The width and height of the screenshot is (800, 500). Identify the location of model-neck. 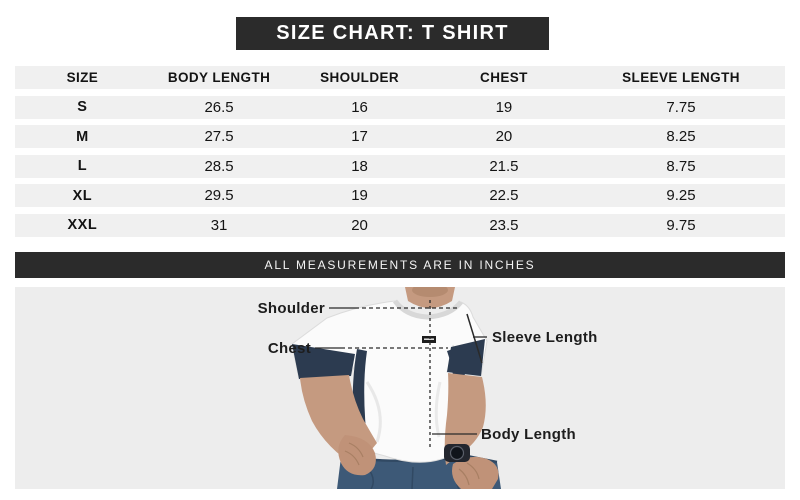
(430, 297).